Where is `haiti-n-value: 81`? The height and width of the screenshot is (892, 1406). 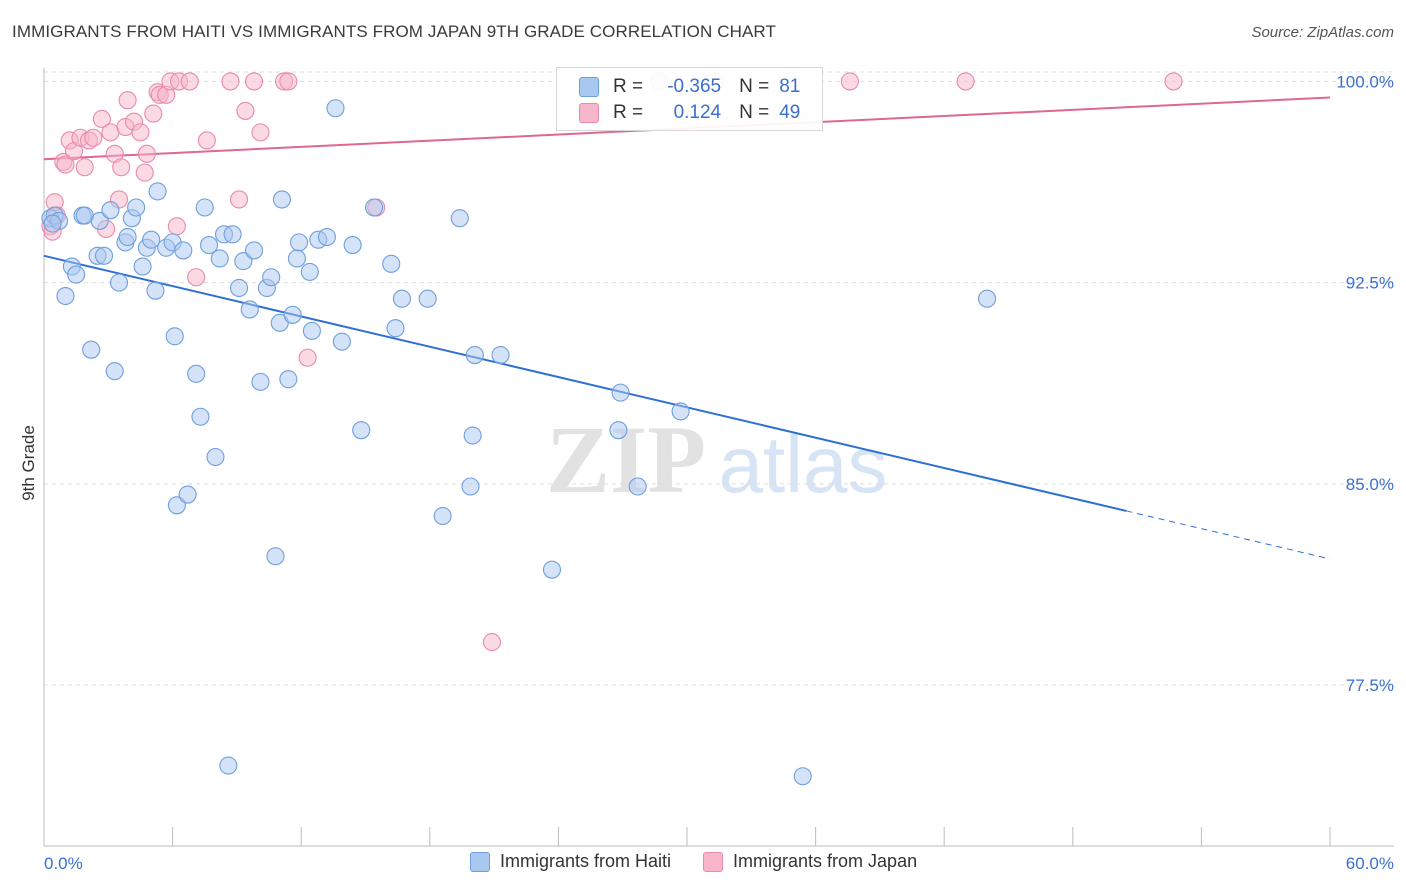 haiti-n-value: 81 is located at coordinates (790, 86).